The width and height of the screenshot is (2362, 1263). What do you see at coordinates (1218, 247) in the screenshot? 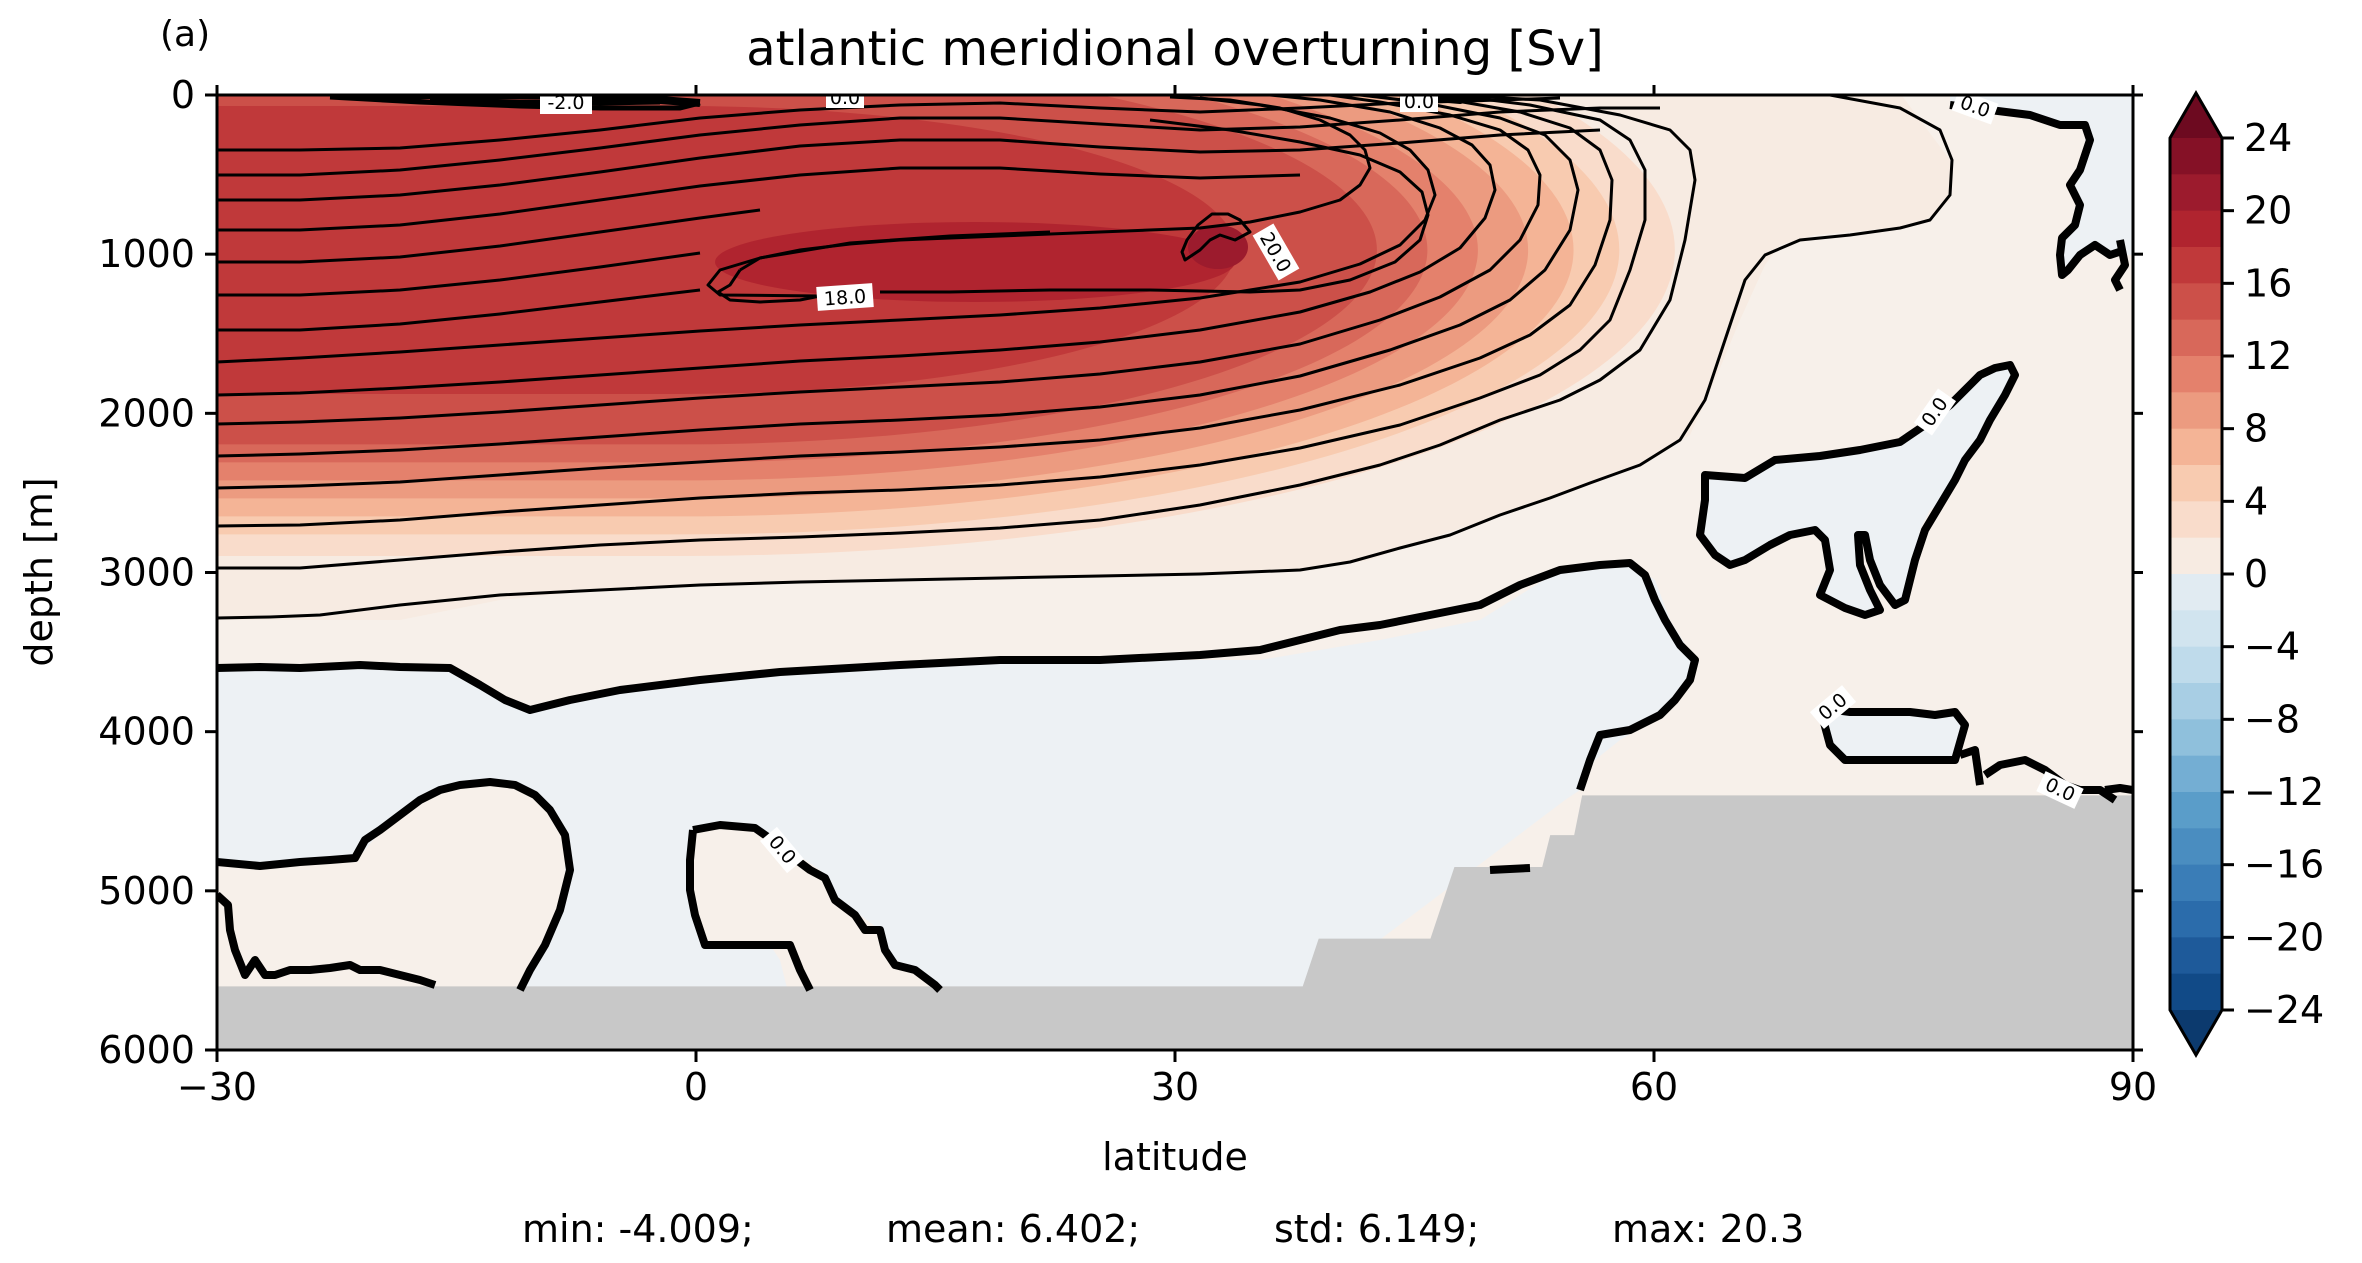
I see `band-20-peak` at bounding box center [1218, 247].